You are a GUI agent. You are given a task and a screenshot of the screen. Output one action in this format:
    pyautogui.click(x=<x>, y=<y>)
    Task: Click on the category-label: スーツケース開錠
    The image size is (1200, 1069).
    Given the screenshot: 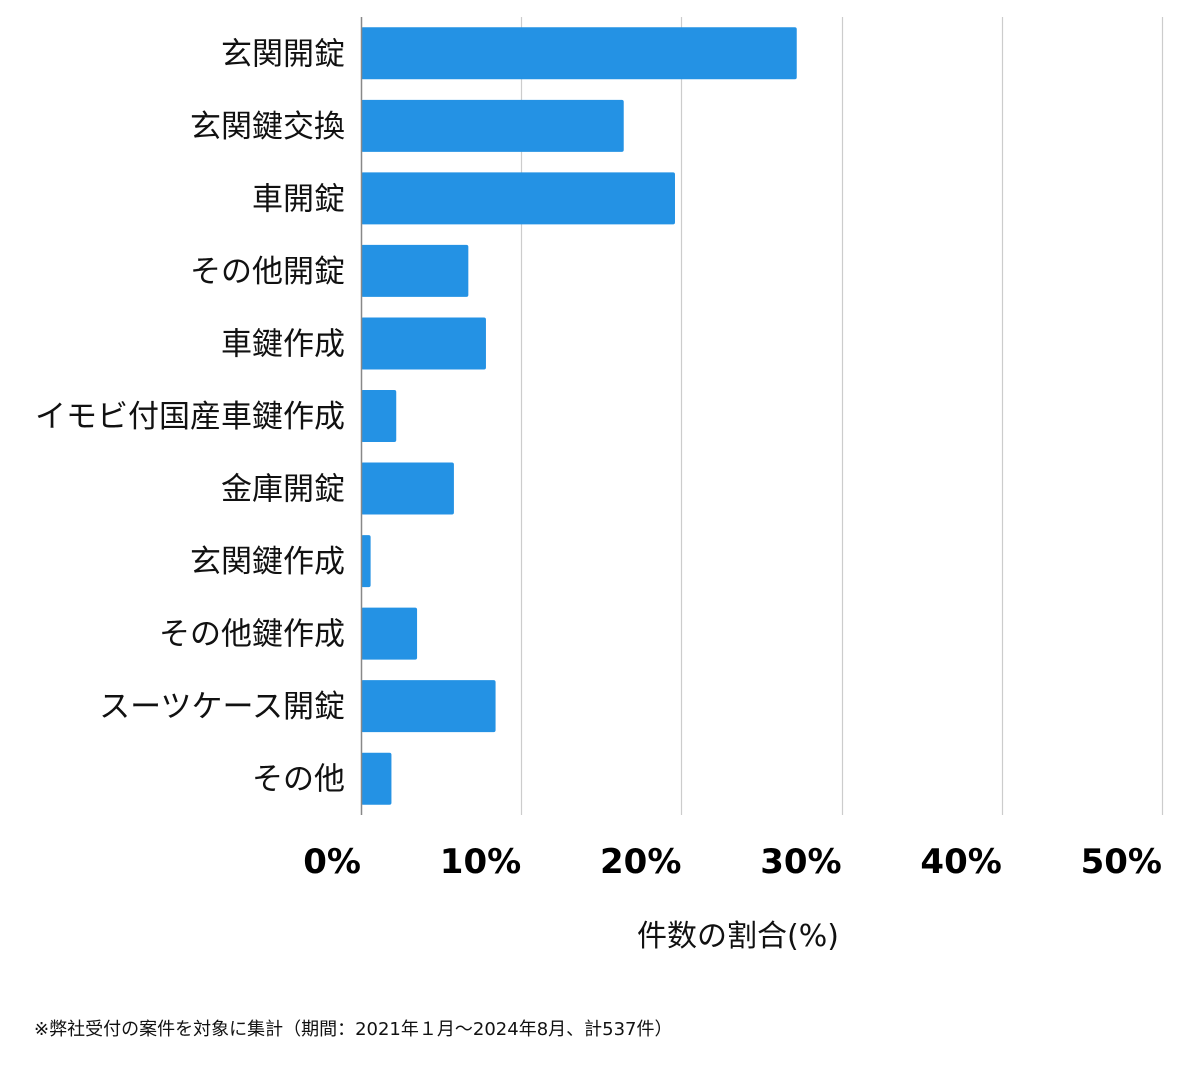 What is the action you would take?
    pyautogui.click(x=222, y=707)
    